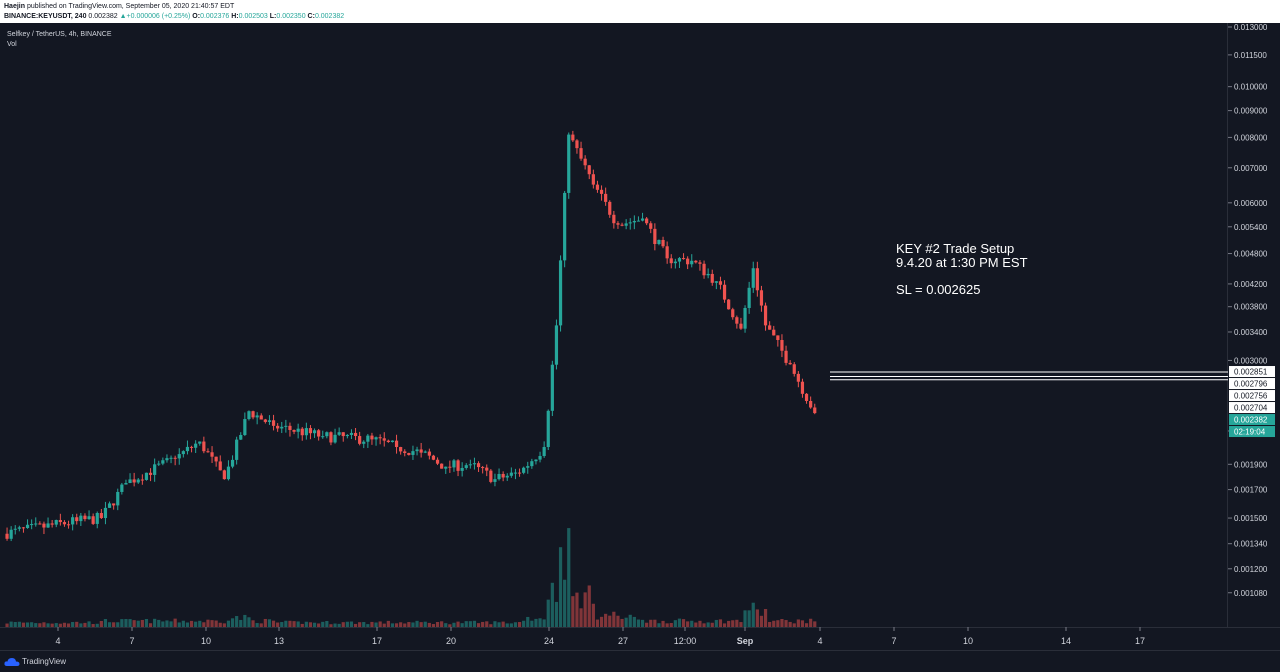 The image size is (1280, 672). I want to click on x-tick-label-2: 10, so click(206, 641).